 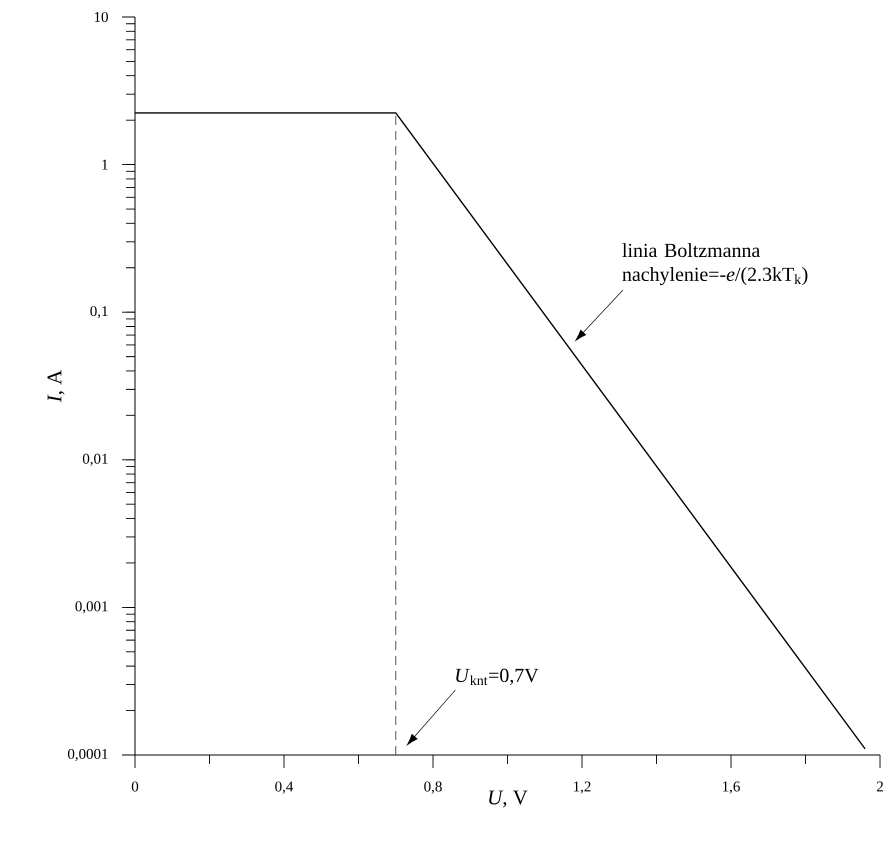 What do you see at coordinates (56, 386) in the screenshot?
I see `y-axis-title: I, A` at bounding box center [56, 386].